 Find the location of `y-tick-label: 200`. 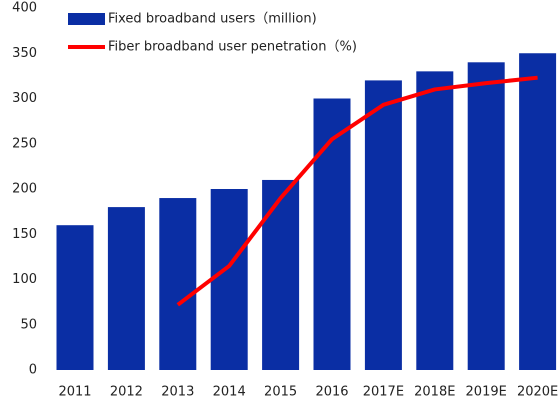

y-tick-label: 200 is located at coordinates (24, 189).